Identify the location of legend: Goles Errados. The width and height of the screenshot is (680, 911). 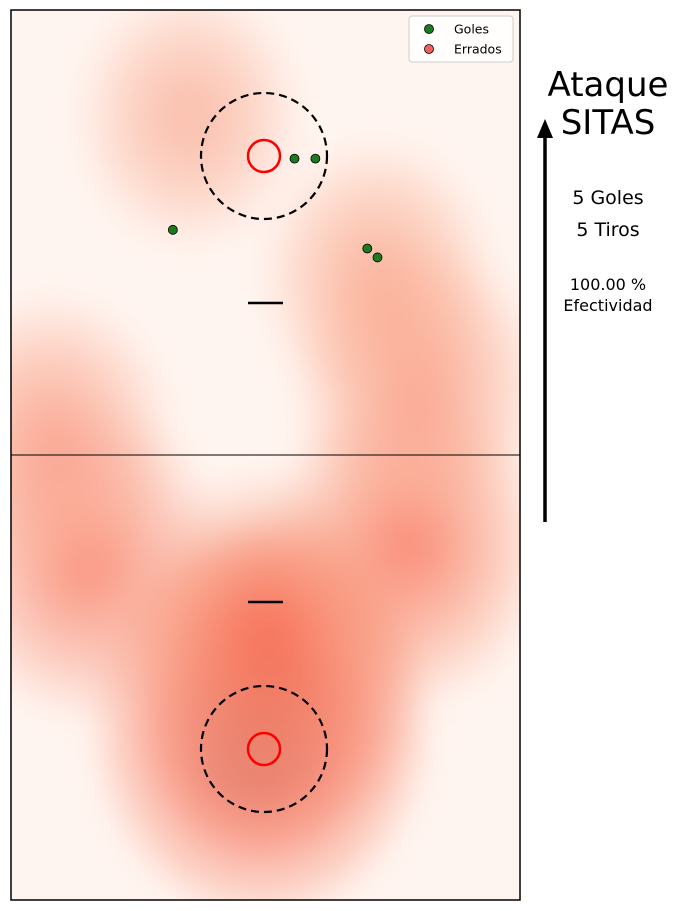
(461, 39).